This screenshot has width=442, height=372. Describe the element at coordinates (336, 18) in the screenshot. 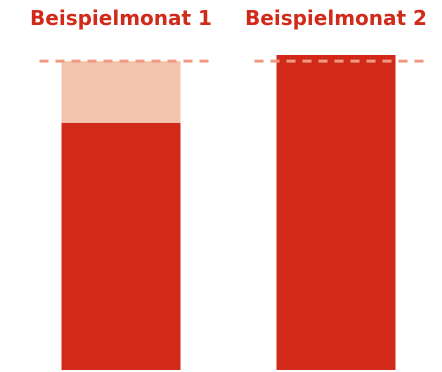

I see `category-label-2: Beispielmonat 2` at that location.